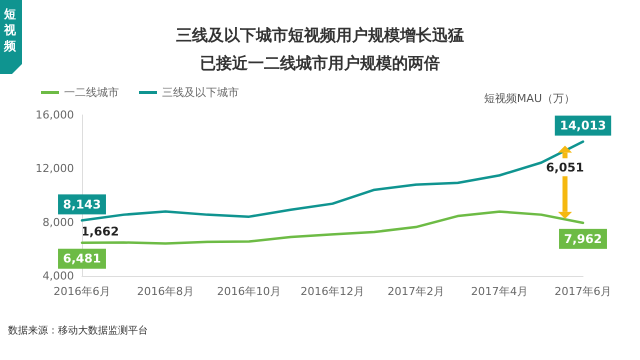 The image size is (640, 360). Describe the element at coordinates (78, 330) in the screenshot. I see `source-note: 数据来源：移动大数据监测平台` at that location.